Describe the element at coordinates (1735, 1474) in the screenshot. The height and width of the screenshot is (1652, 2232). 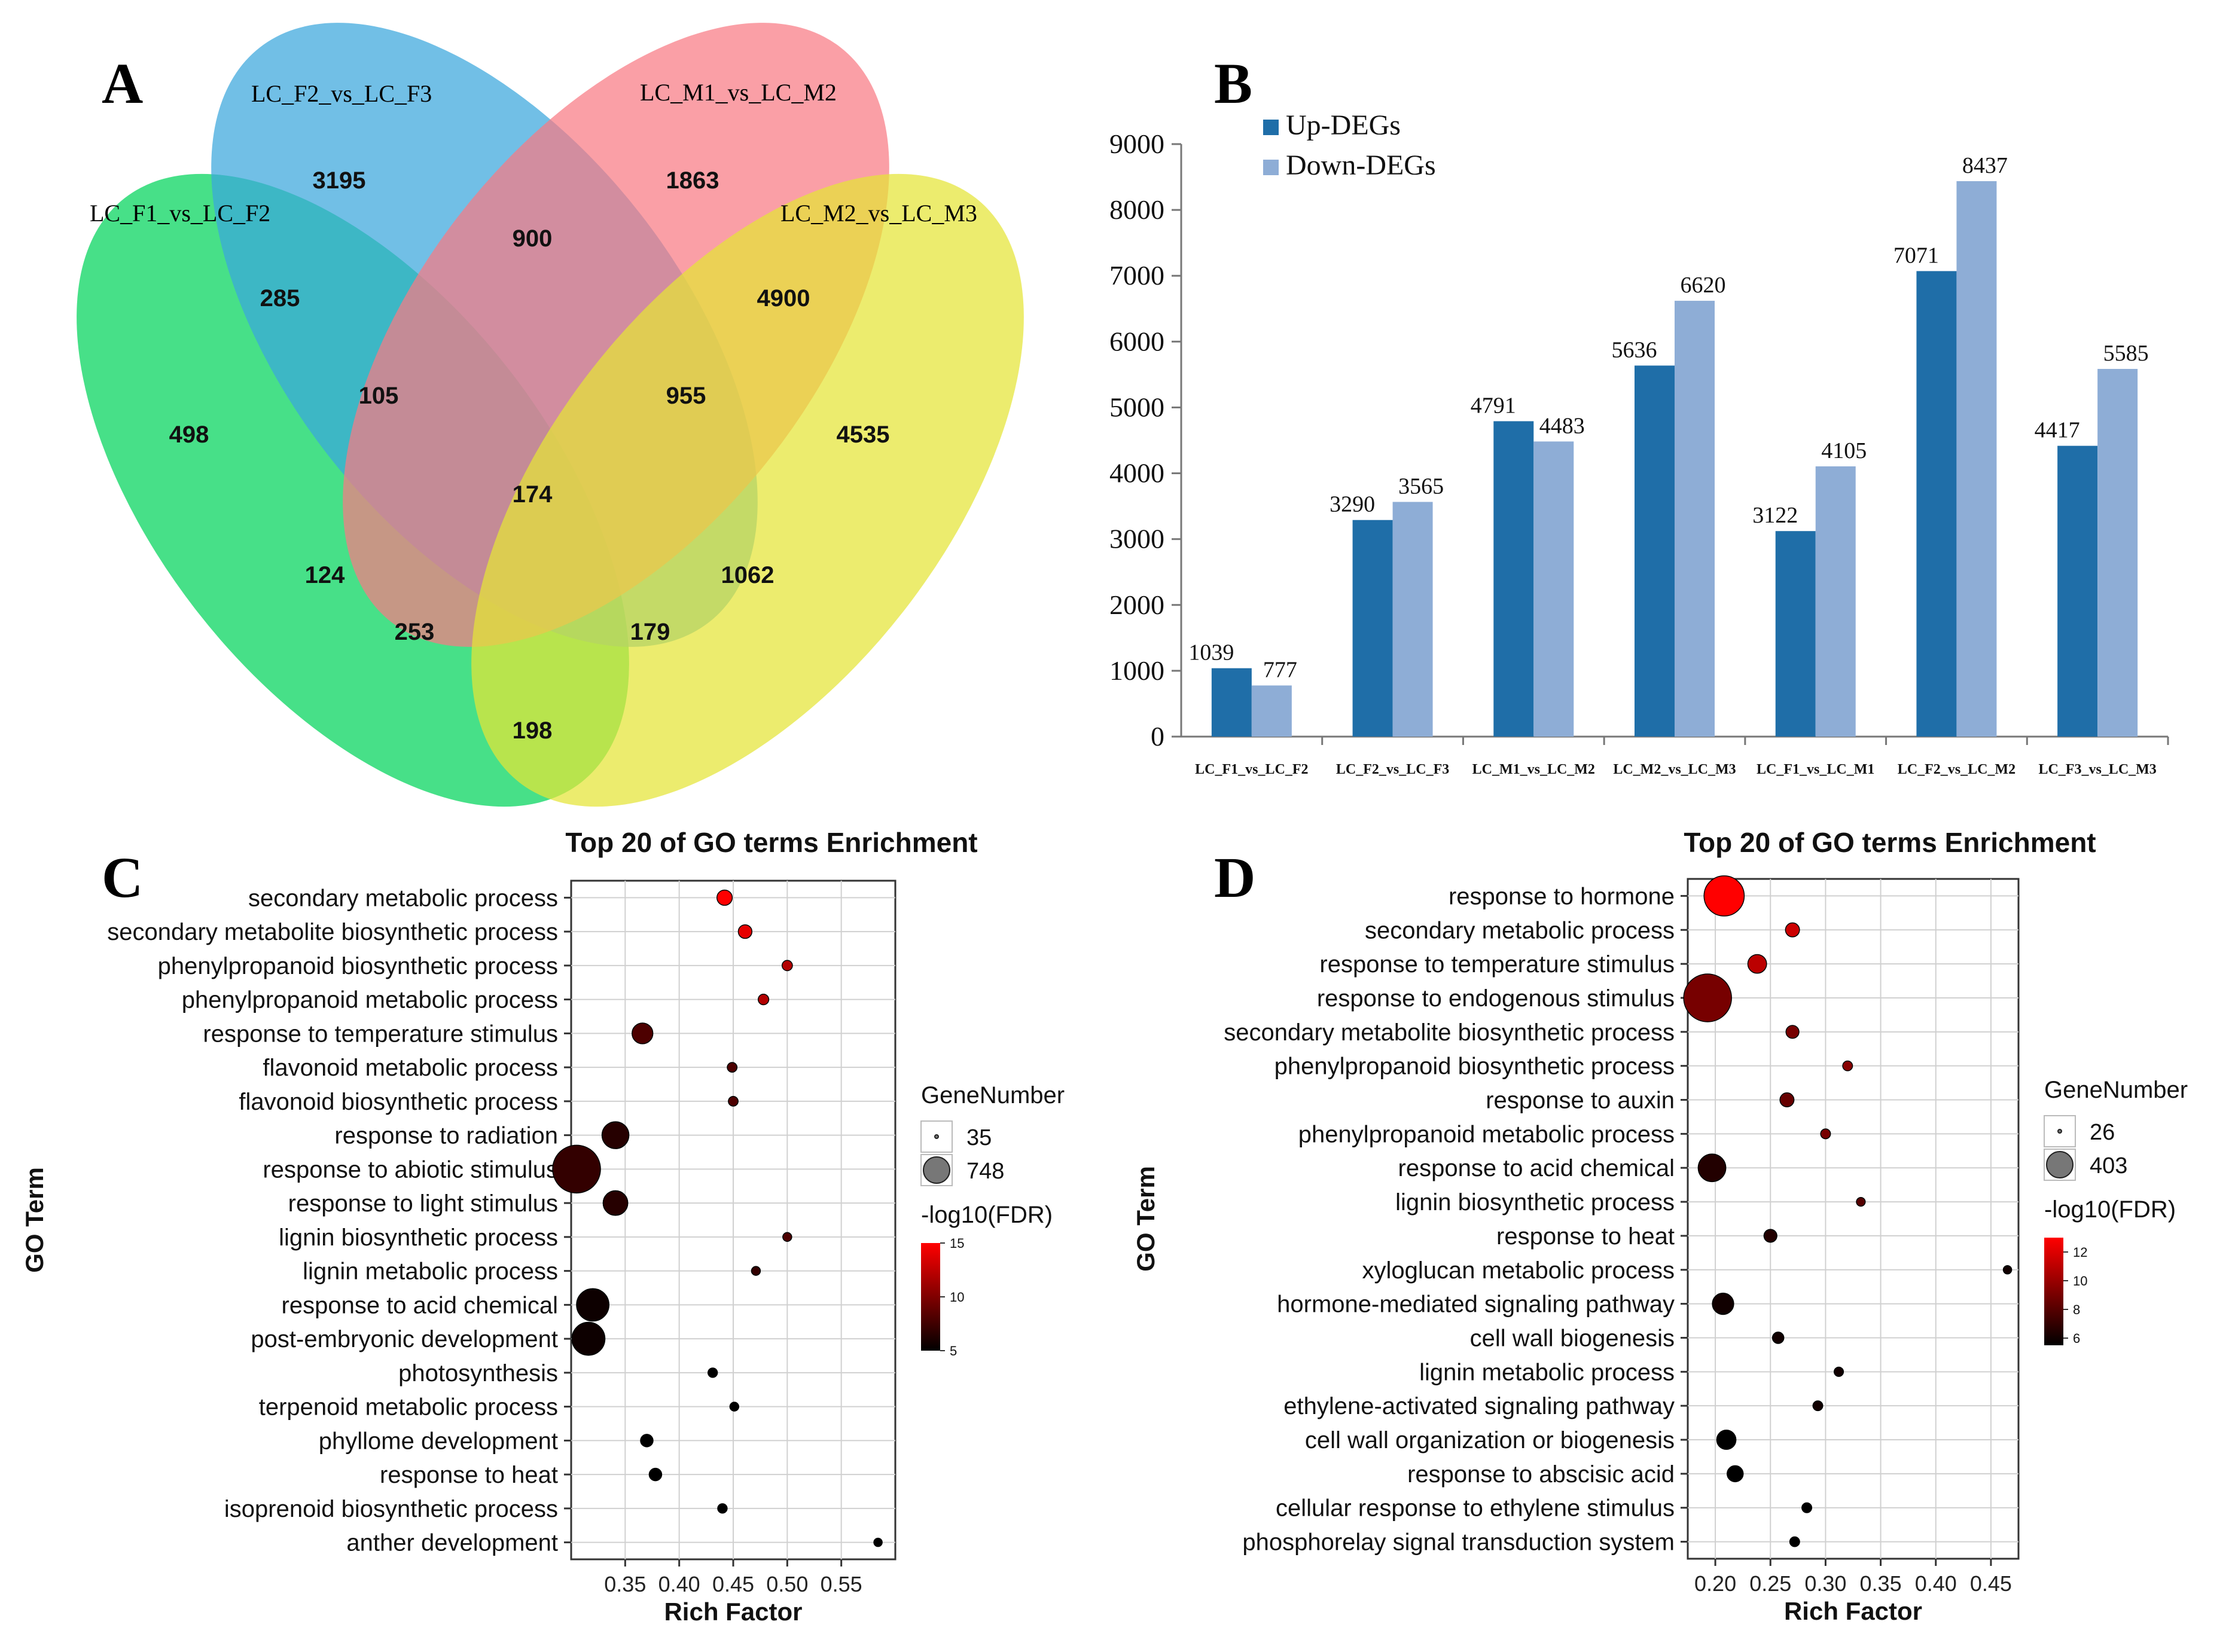
I see `point-response-to-abscisic-acid` at that location.